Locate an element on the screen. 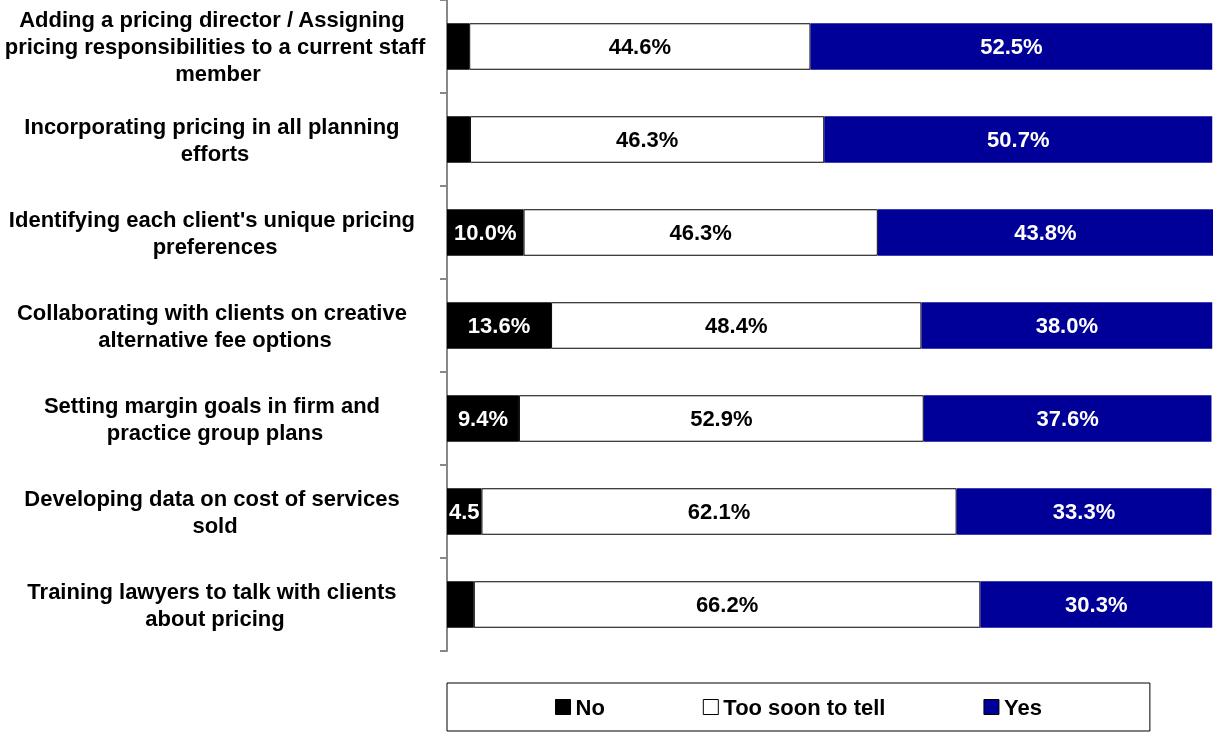  data-label: 13.6% is located at coordinates (499, 325).